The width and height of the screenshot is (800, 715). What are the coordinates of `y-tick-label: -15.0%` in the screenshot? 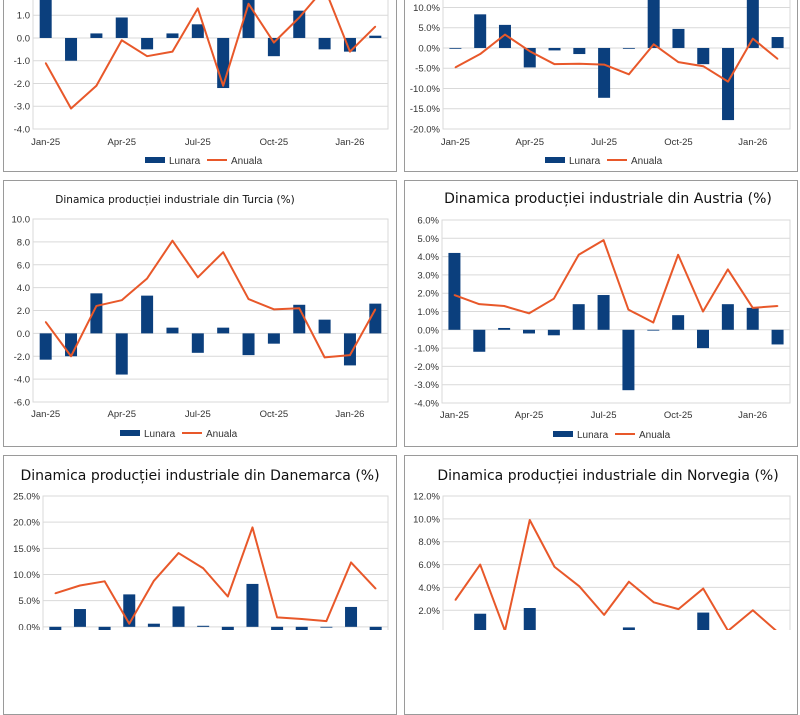 It's located at (425, 109).